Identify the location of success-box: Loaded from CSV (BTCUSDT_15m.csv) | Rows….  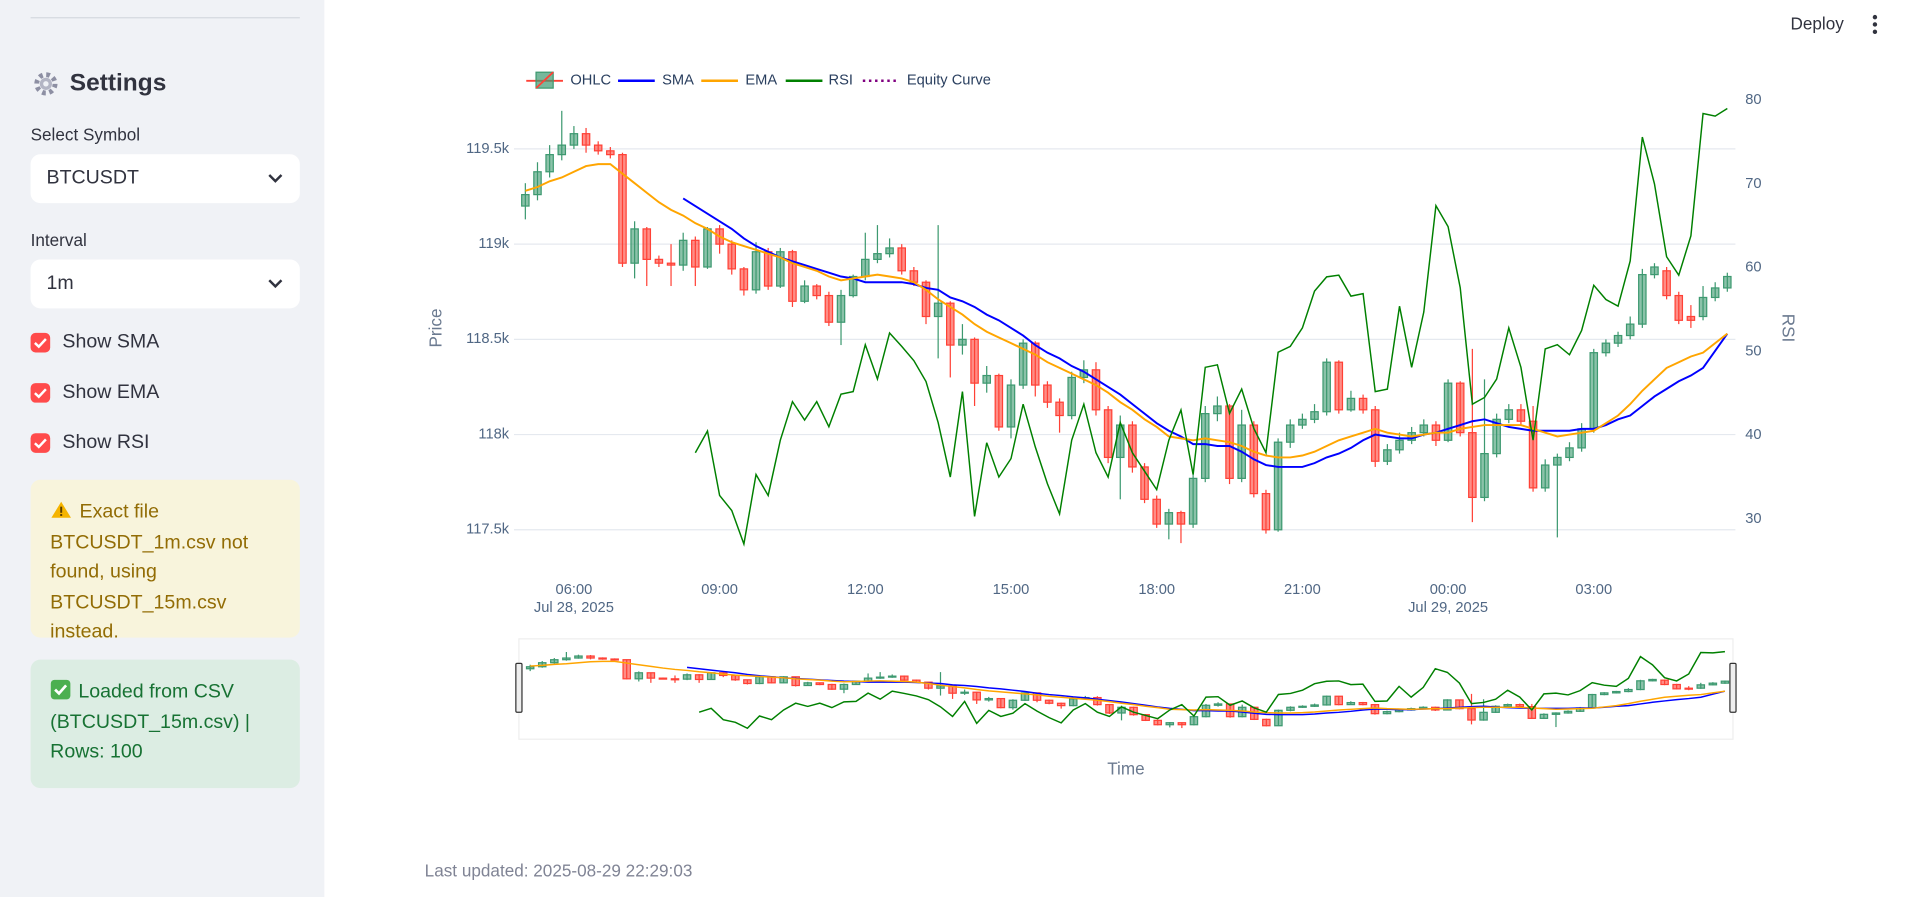
(165, 724).